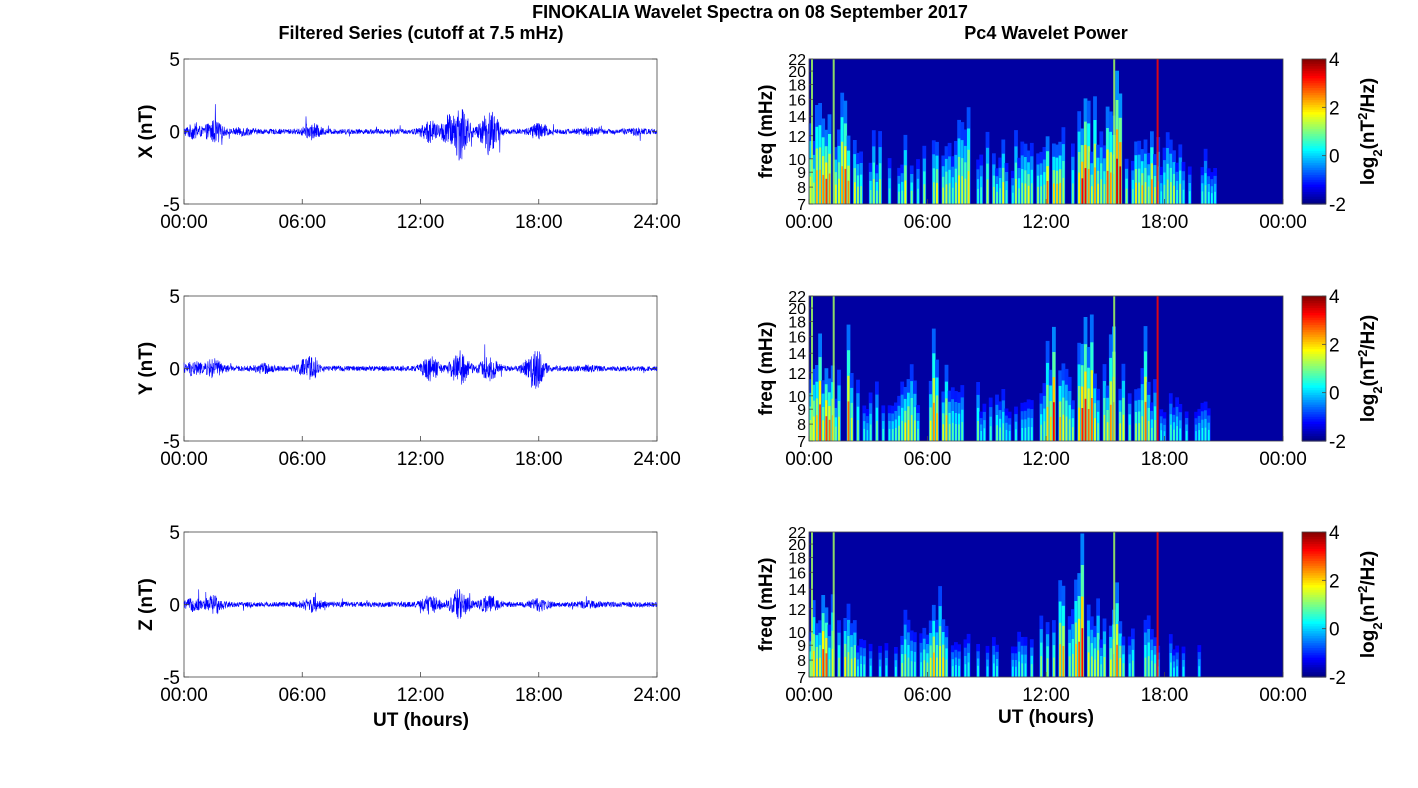 This screenshot has width=1418, height=788. I want to click on y-axis-label: X (nT), so click(146, 132).